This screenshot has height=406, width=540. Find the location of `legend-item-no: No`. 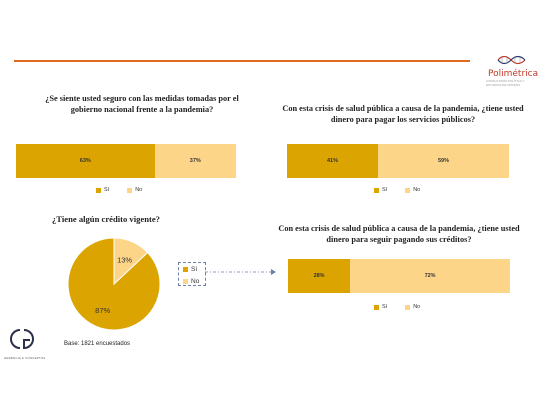

legend-item-no: No is located at coordinates (191, 281).